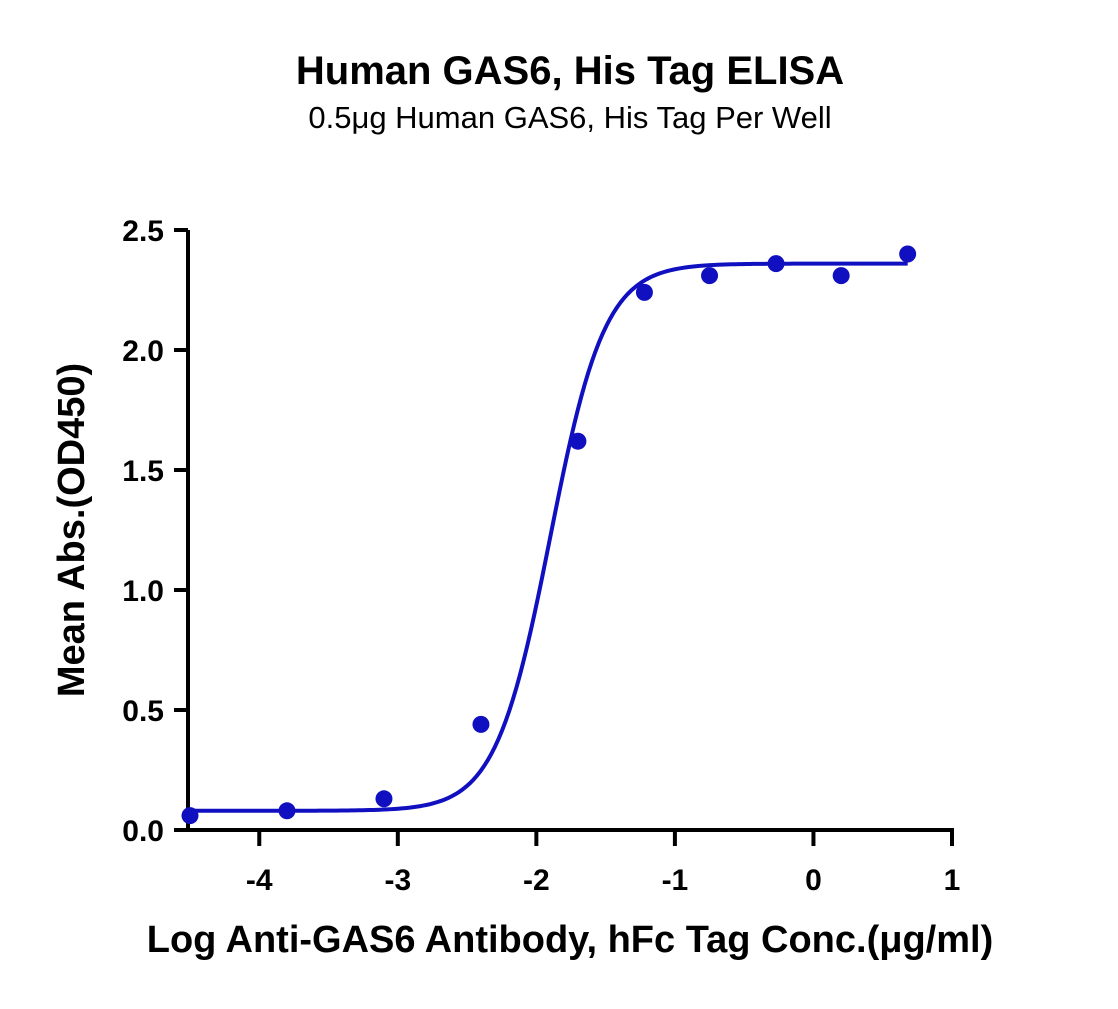 Image resolution: width=1118 pixels, height=1009 pixels. Describe the element at coordinates (569, 117) in the screenshot. I see `chart-subtitle: 0.5μg Human GAS6, His Tag Per Well` at that location.